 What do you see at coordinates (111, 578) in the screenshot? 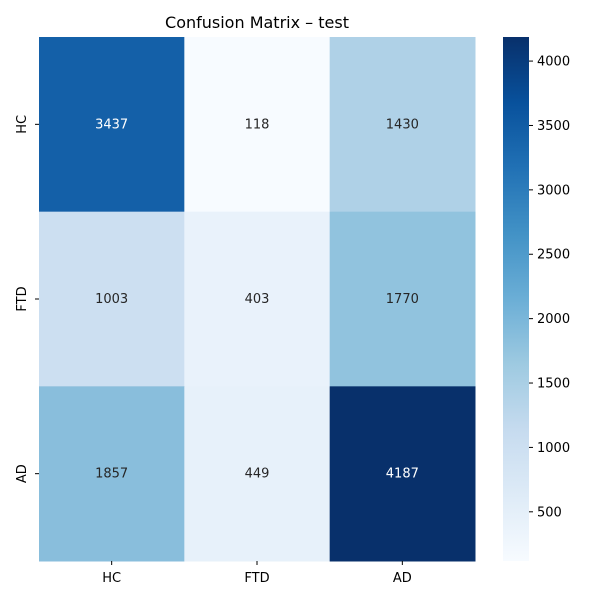
I see `x-tick-label: HC` at bounding box center [111, 578].